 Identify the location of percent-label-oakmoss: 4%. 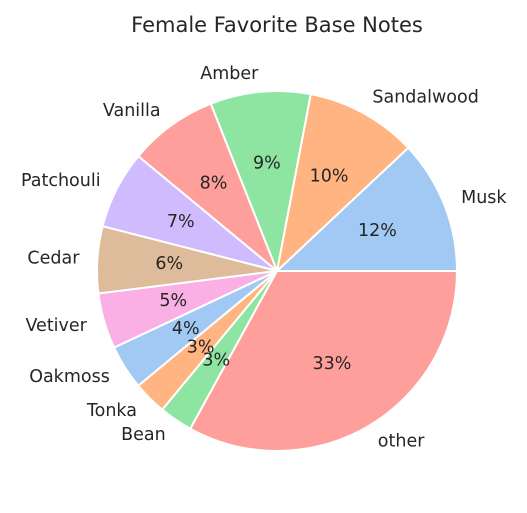
(186, 329).